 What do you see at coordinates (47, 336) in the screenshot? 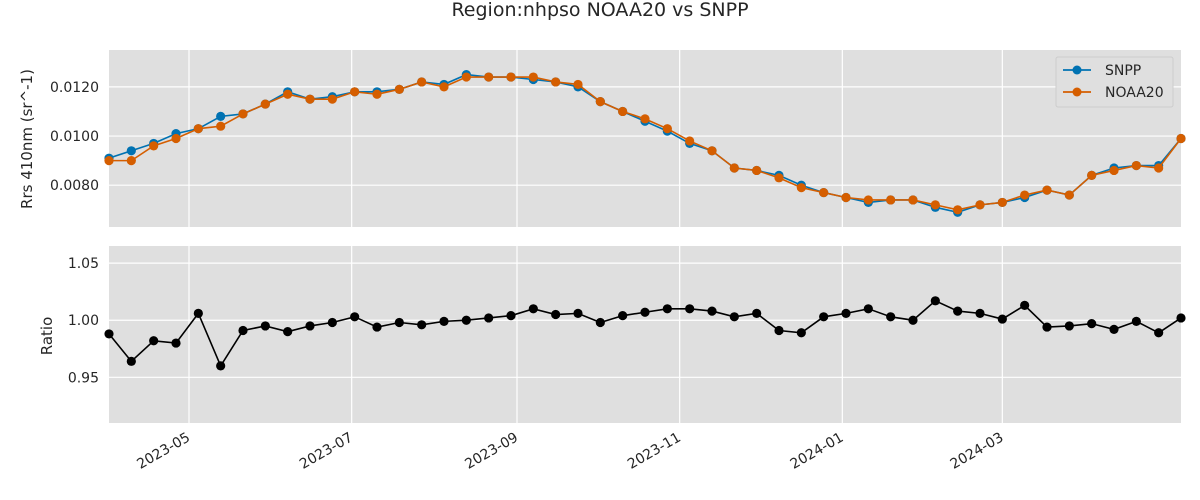
I see `panel-bottom-ylabel: Ratio` at bounding box center [47, 336].